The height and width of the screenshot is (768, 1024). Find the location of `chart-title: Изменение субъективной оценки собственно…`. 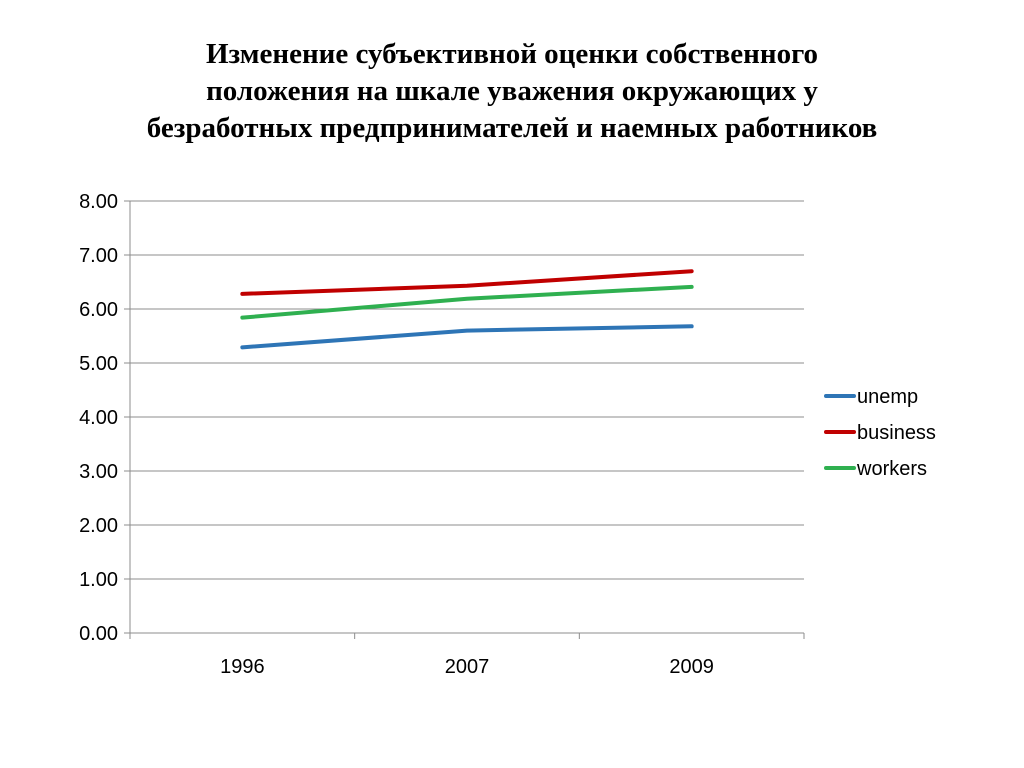

chart-title: Изменение субъективной оценки собственно… is located at coordinates (512, 91).